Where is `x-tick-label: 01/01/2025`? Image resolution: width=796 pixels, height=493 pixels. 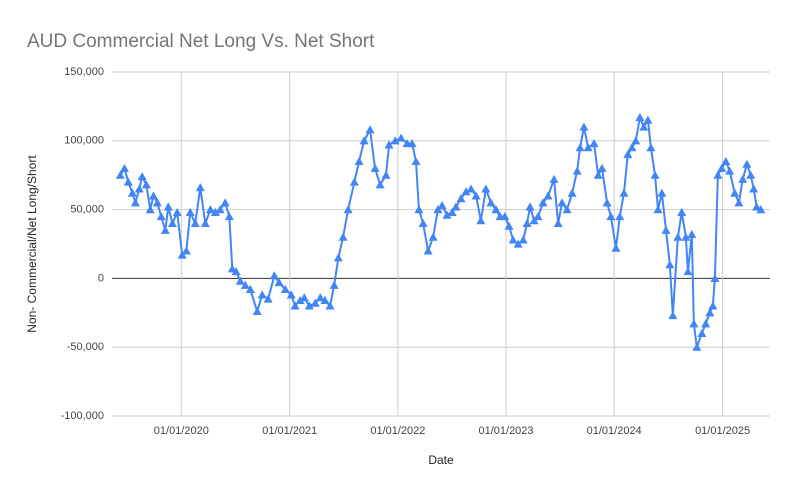
x-tick-label: 01/01/2025 is located at coordinates (722, 431).